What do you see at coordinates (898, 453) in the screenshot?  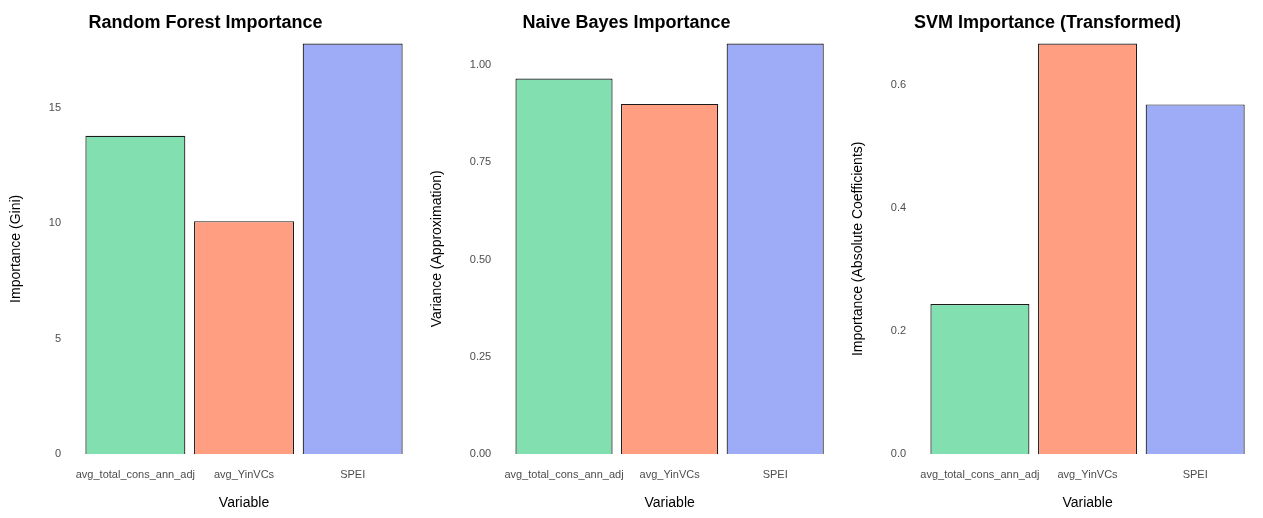 I see `y-tick-label: 0.0` at bounding box center [898, 453].